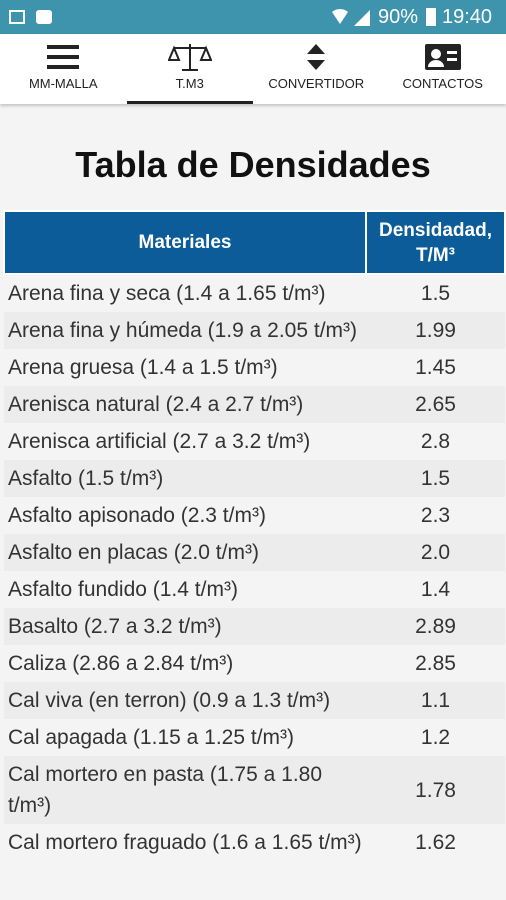 This screenshot has height=900, width=506. Describe the element at coordinates (137, 515) in the screenshot. I see `material-name: Asfalto apisonado (2.3 t/m³)` at that location.